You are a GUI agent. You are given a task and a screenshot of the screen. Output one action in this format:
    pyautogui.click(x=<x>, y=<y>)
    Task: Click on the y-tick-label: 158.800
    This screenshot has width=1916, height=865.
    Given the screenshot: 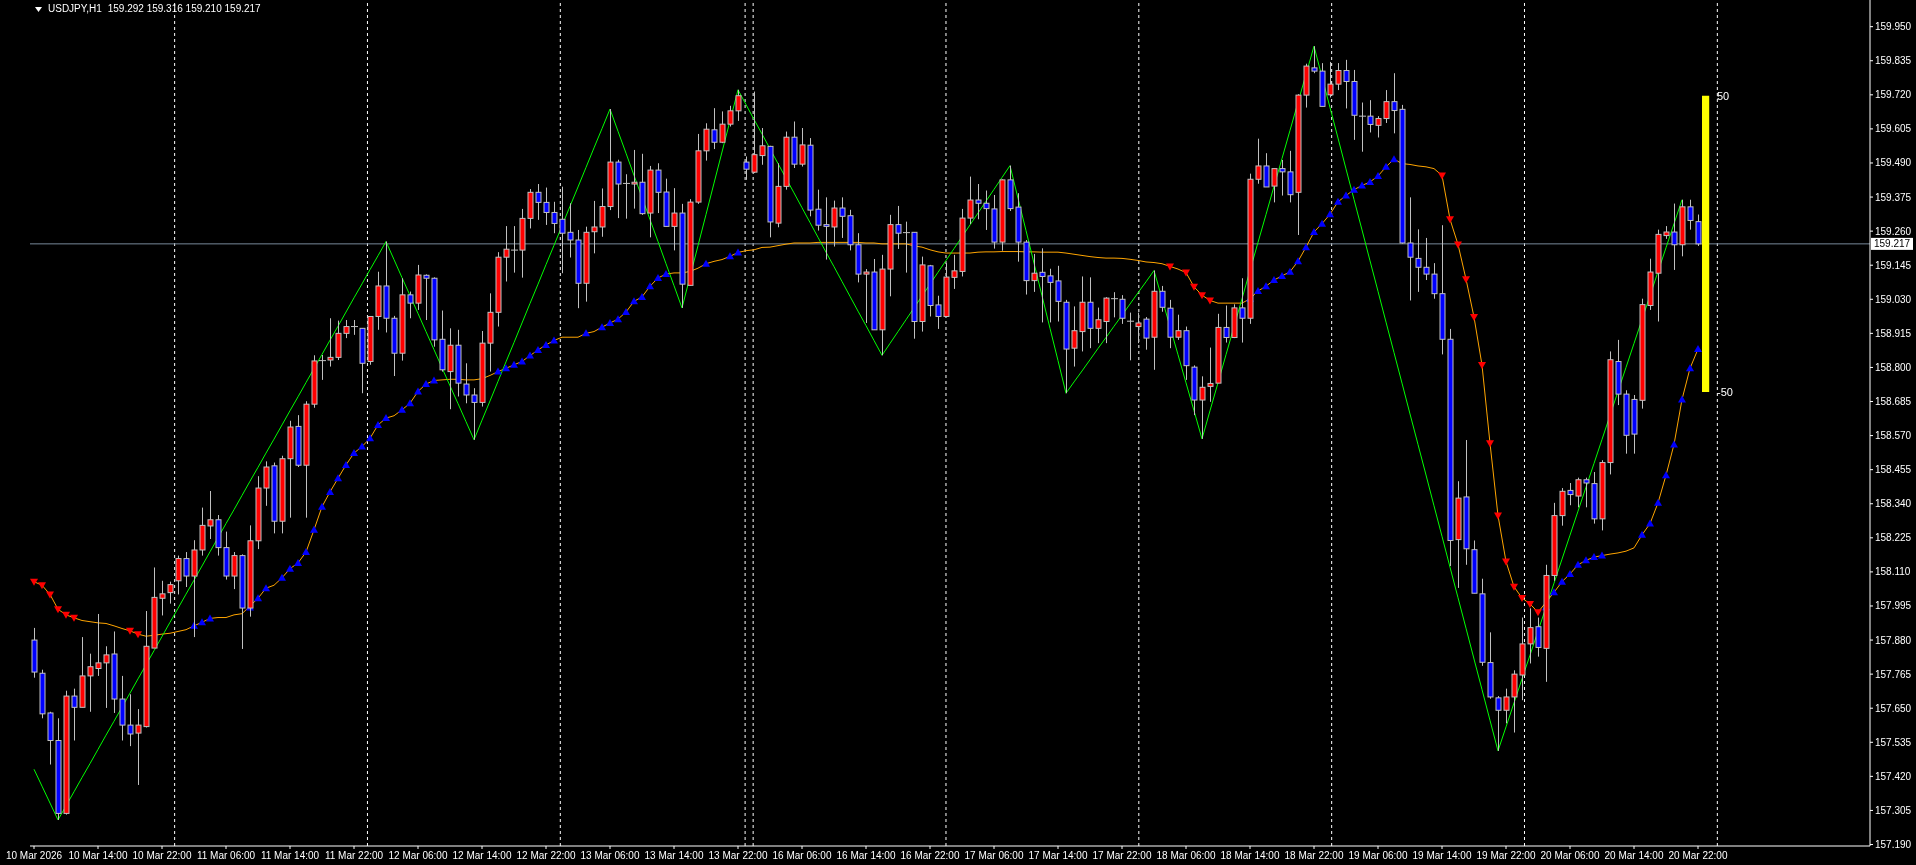 What is the action you would take?
    pyautogui.click(x=1893, y=367)
    